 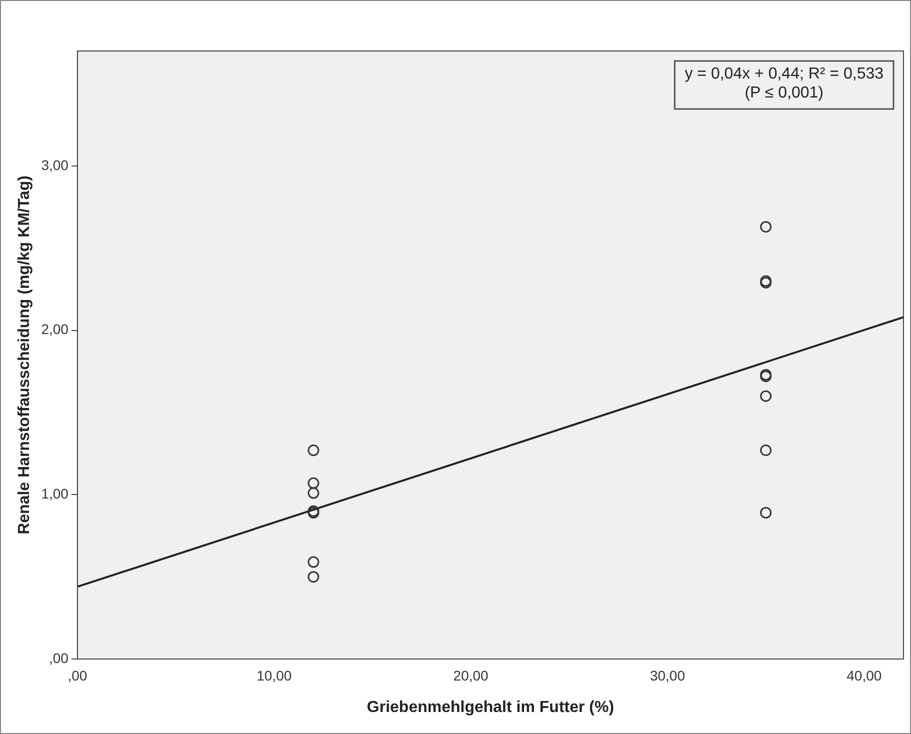 I want to click on x-tick-label: 20,00, so click(x=471, y=675).